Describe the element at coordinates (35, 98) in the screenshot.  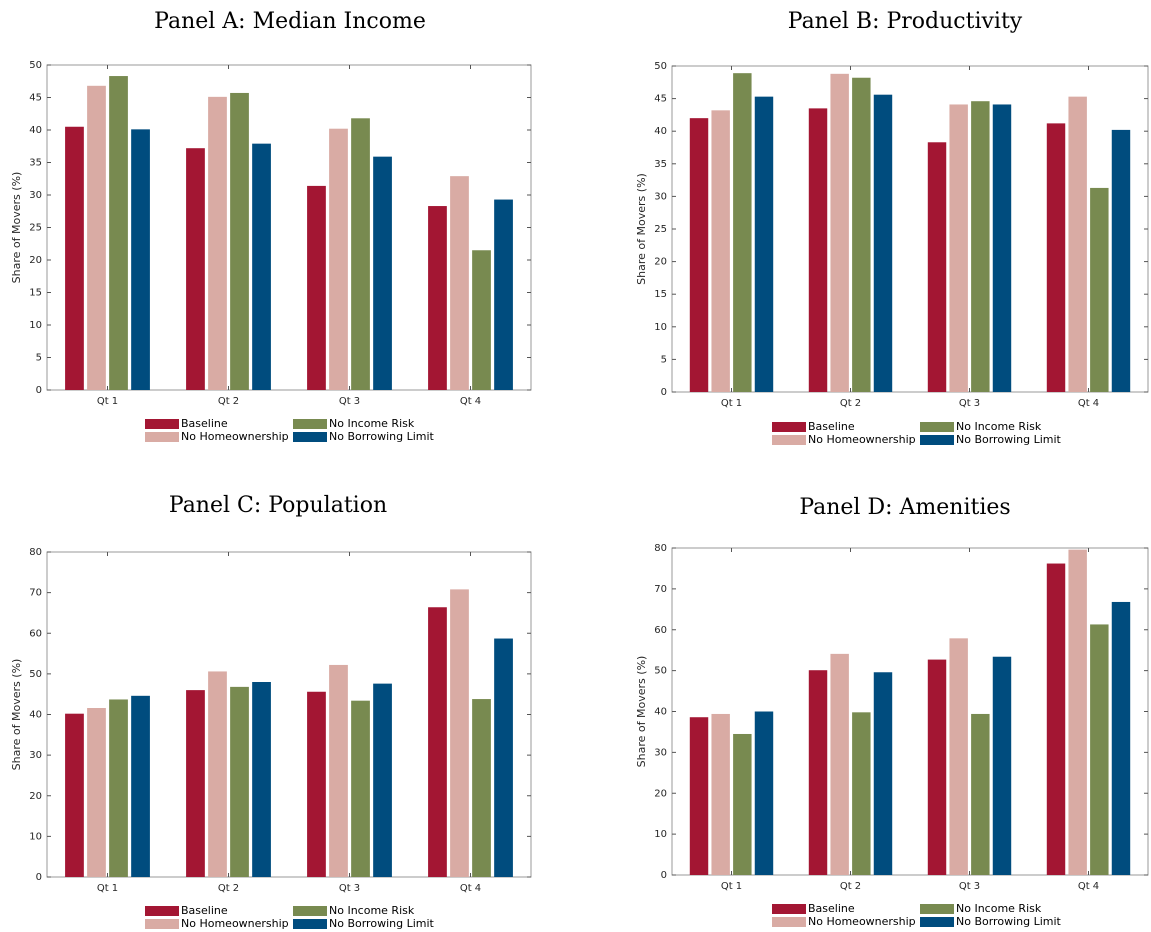
I see `y-tick-label: 45` at that location.